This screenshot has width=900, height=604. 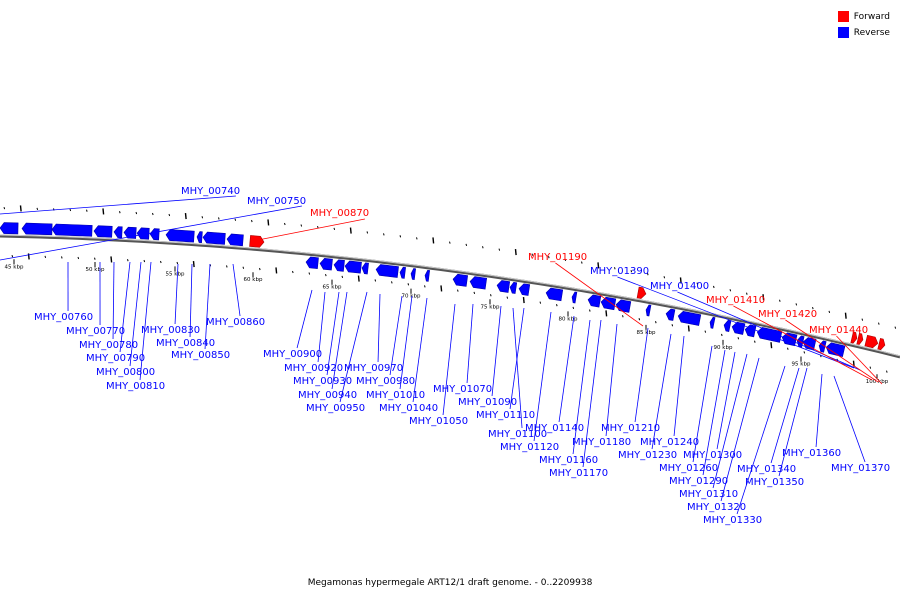 What do you see at coordinates (95, 270) in the screenshot?
I see `kbp-tick-label: 50 kbp` at bounding box center [95, 270].